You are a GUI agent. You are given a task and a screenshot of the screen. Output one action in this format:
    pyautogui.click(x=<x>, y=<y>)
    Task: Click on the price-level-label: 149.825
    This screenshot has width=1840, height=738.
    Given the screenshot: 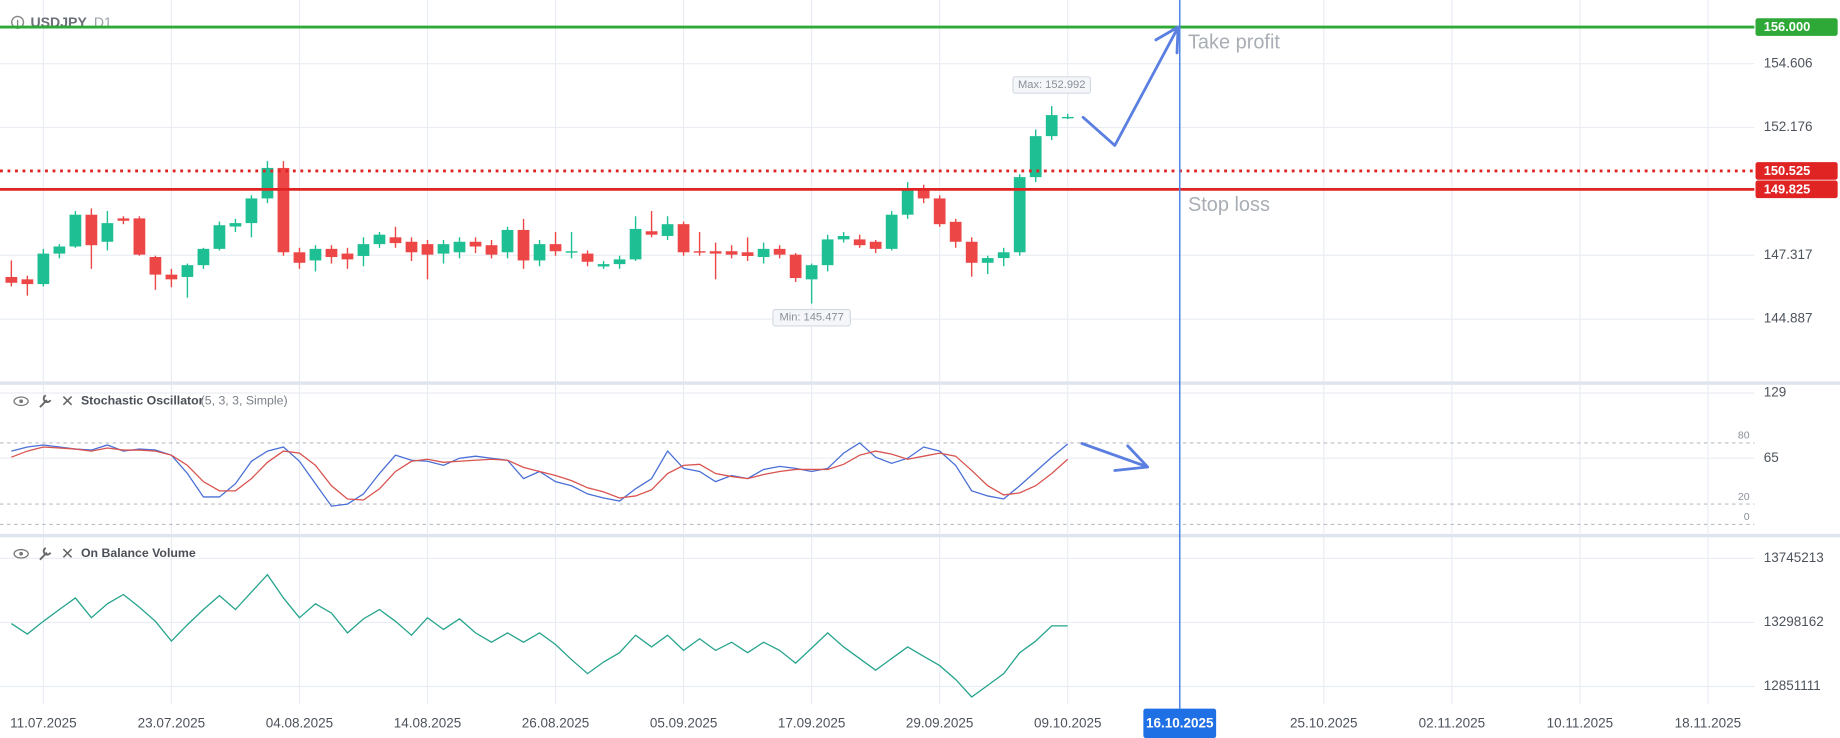 What is the action you would take?
    pyautogui.click(x=1787, y=188)
    